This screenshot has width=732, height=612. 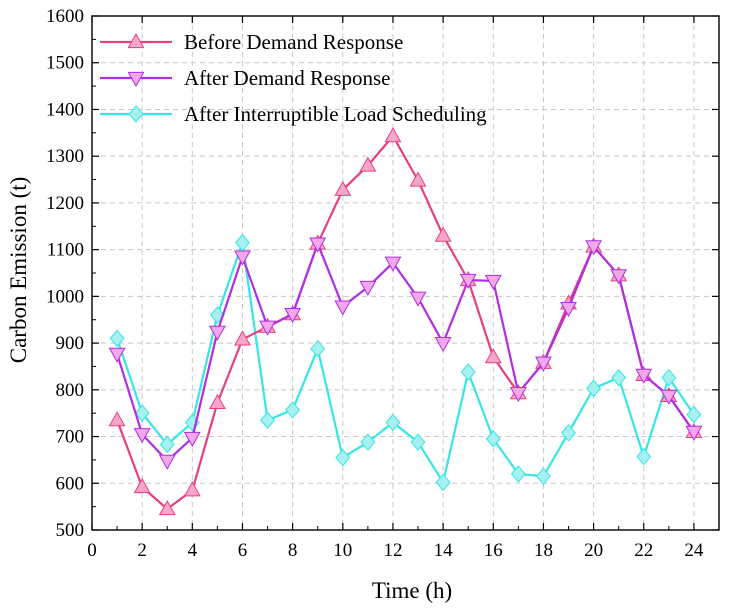 I want to click on y-tick-label: 1300, so click(x=65, y=156).